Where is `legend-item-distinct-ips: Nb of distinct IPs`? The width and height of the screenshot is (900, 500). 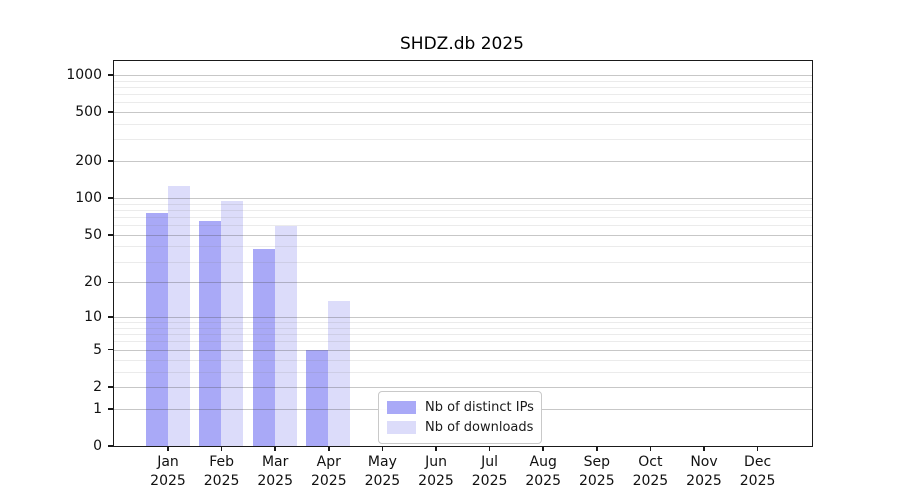
legend-item-distinct-ips: Nb of distinct IPs is located at coordinates (460, 407).